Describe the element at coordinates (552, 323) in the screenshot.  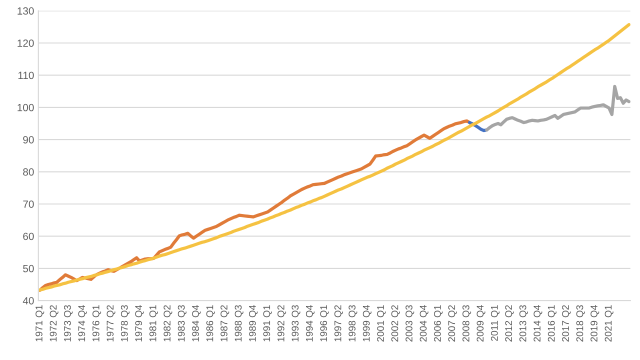
I see `x-tick-label: 2016 Q1` at that location.